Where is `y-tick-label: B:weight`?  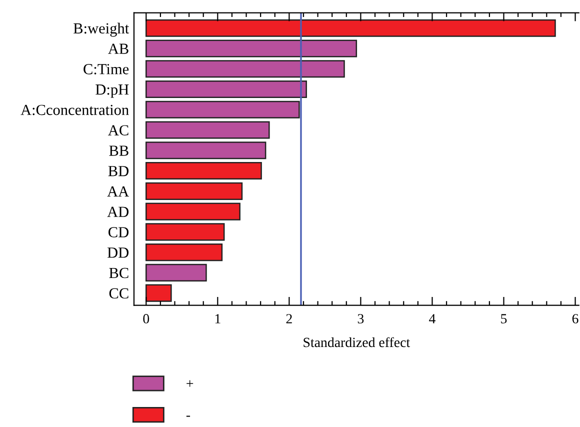 y-tick-label: B:weight is located at coordinates (102, 29).